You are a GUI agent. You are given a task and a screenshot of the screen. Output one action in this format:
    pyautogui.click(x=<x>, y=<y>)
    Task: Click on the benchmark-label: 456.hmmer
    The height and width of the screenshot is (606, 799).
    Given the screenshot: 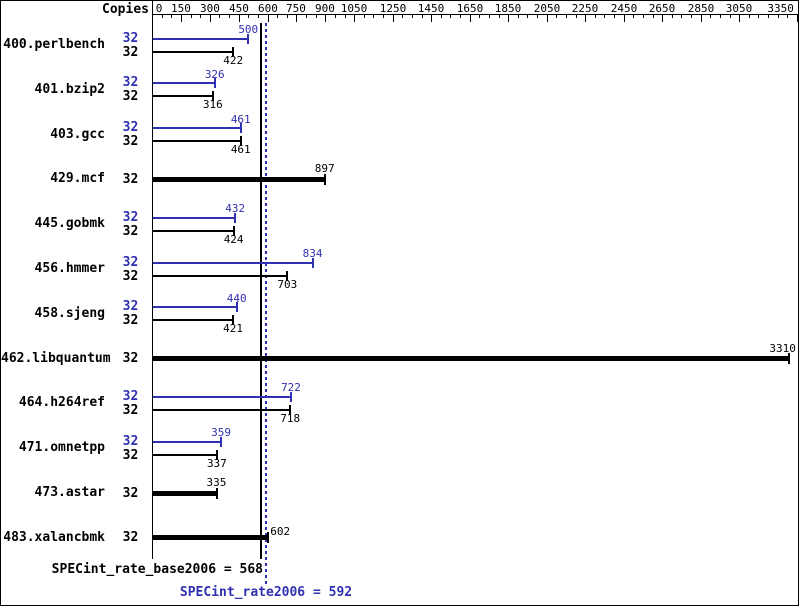 What is the action you would take?
    pyautogui.click(x=69, y=268)
    